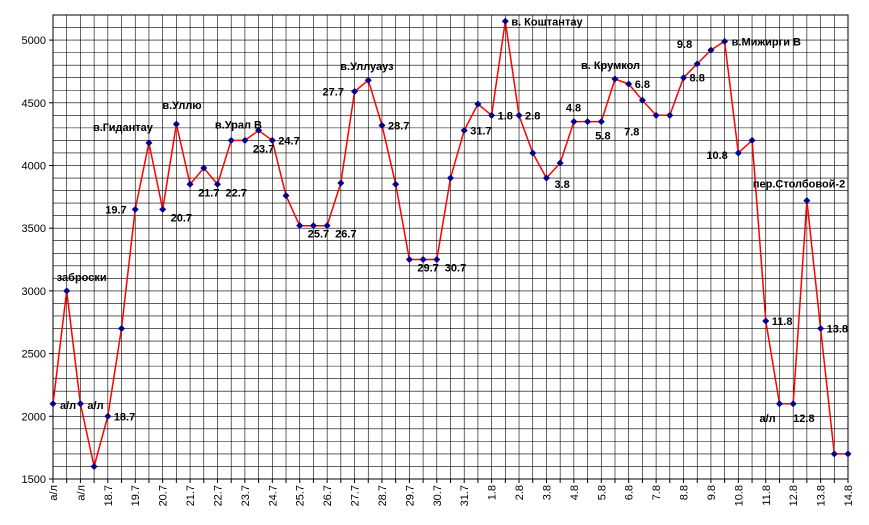  What do you see at coordinates (34, 41) in the screenshot?
I see `y-tick-label: 5000` at bounding box center [34, 41].